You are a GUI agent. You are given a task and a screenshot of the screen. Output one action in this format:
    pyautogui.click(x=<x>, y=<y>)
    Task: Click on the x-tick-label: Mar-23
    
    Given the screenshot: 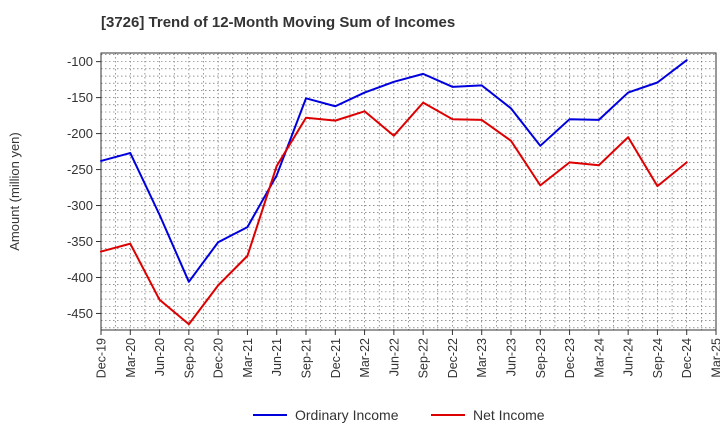 What is the action you would take?
    pyautogui.click(x=482, y=358)
    